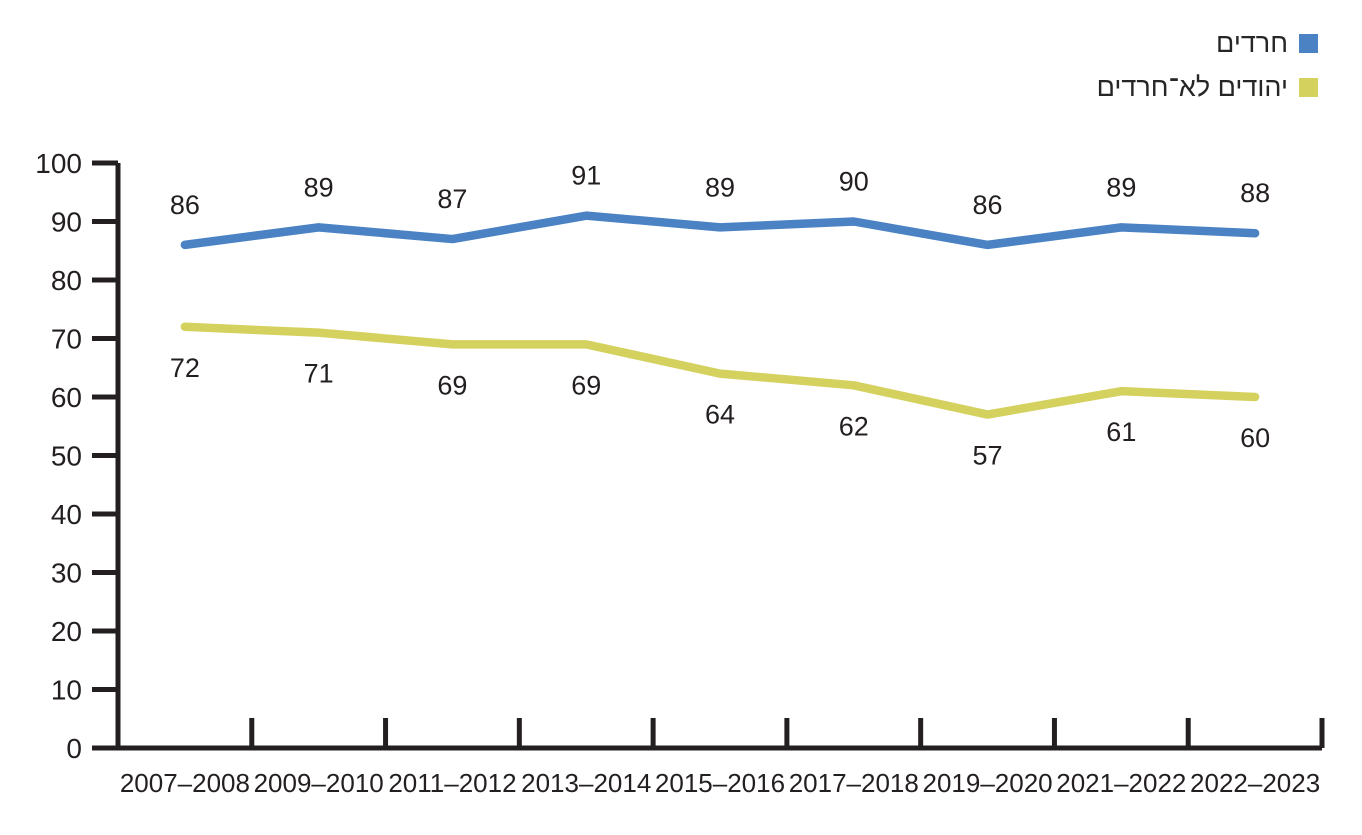 The height and width of the screenshot is (835, 1362). What do you see at coordinates (66, 631) in the screenshot?
I see `y-tick-label: 20` at bounding box center [66, 631].